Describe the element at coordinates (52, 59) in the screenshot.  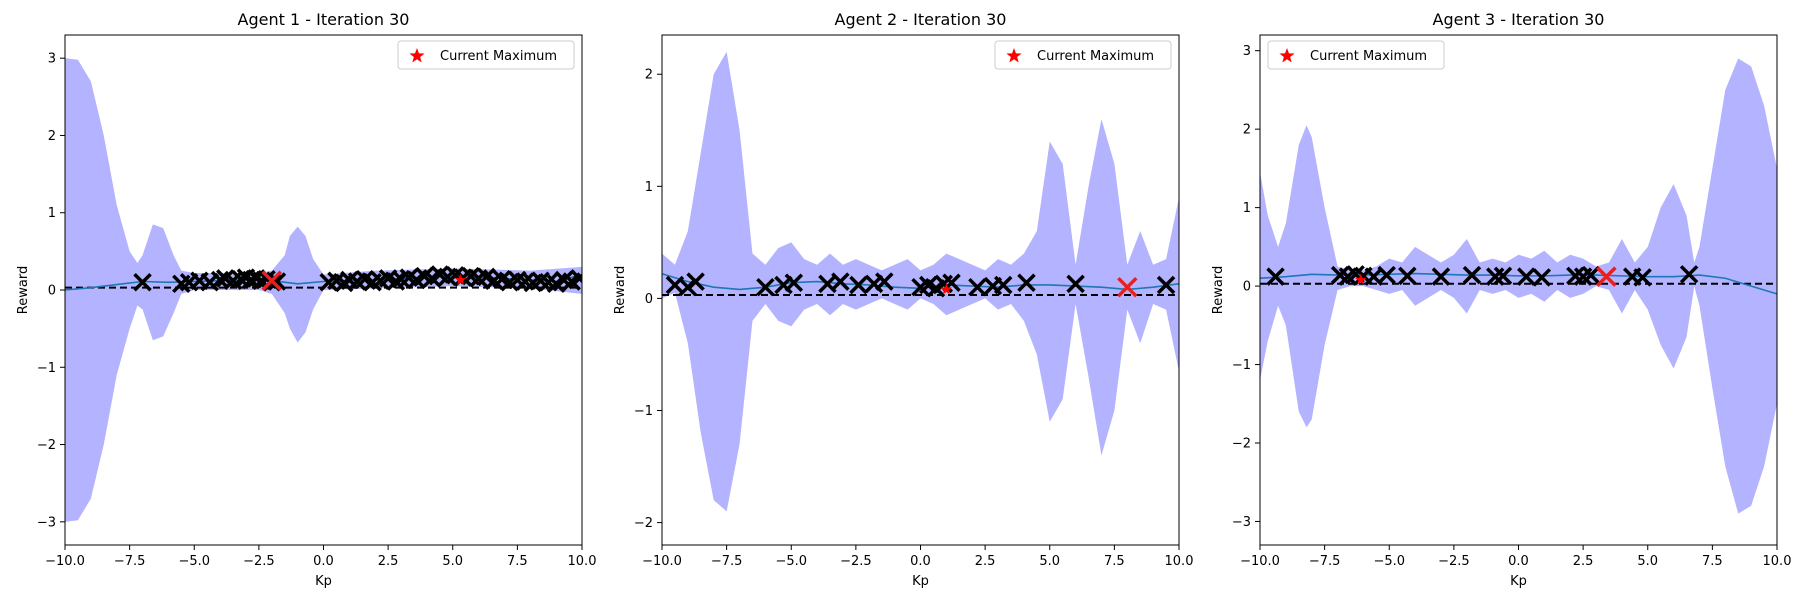
I see `y-tick-label: 3` at that location.